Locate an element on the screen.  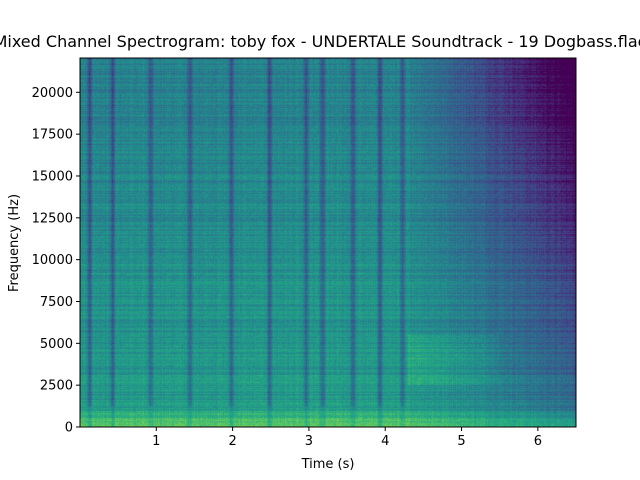
y-tick-label: 20000 is located at coordinates (52, 93).